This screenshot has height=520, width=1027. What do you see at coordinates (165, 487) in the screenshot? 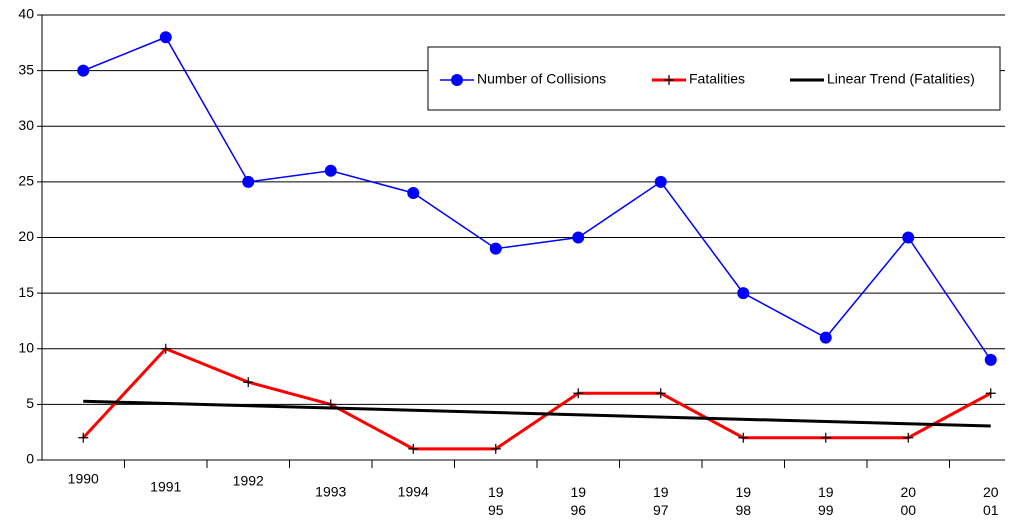
I see `x-tick-label: 1991` at bounding box center [165, 487].